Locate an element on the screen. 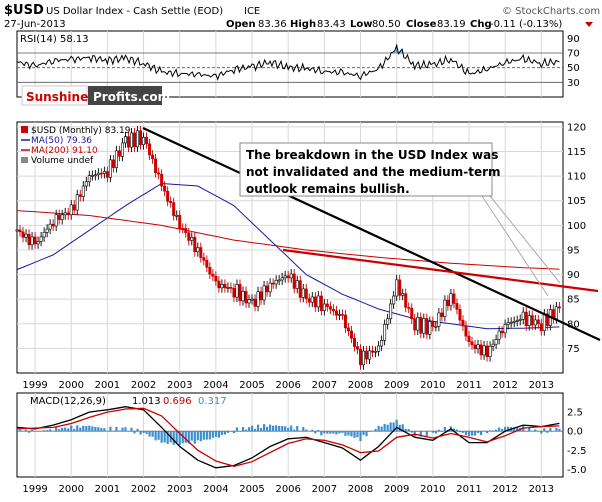  macd-x-tick-2005: 2005 is located at coordinates (251, 489).